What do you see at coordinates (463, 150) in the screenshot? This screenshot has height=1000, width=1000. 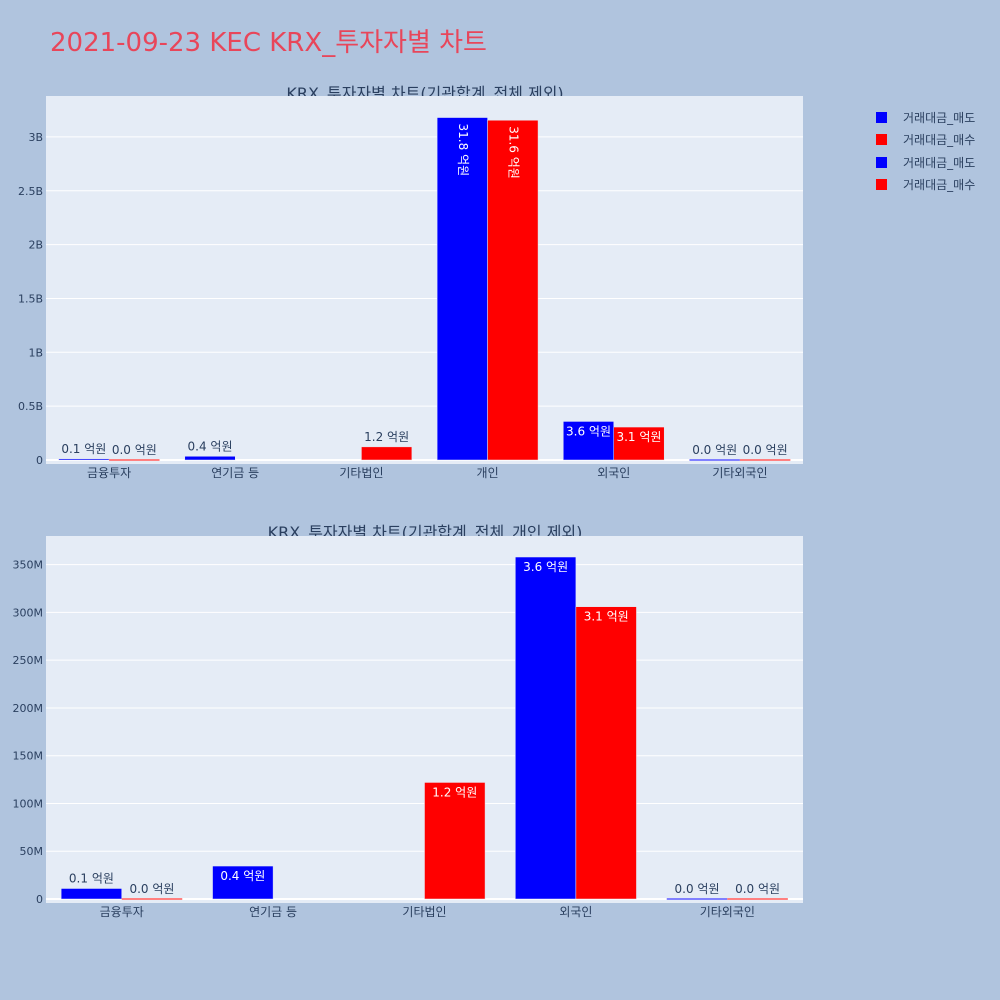 I see `data-label: 31.8 억원` at bounding box center [463, 150].